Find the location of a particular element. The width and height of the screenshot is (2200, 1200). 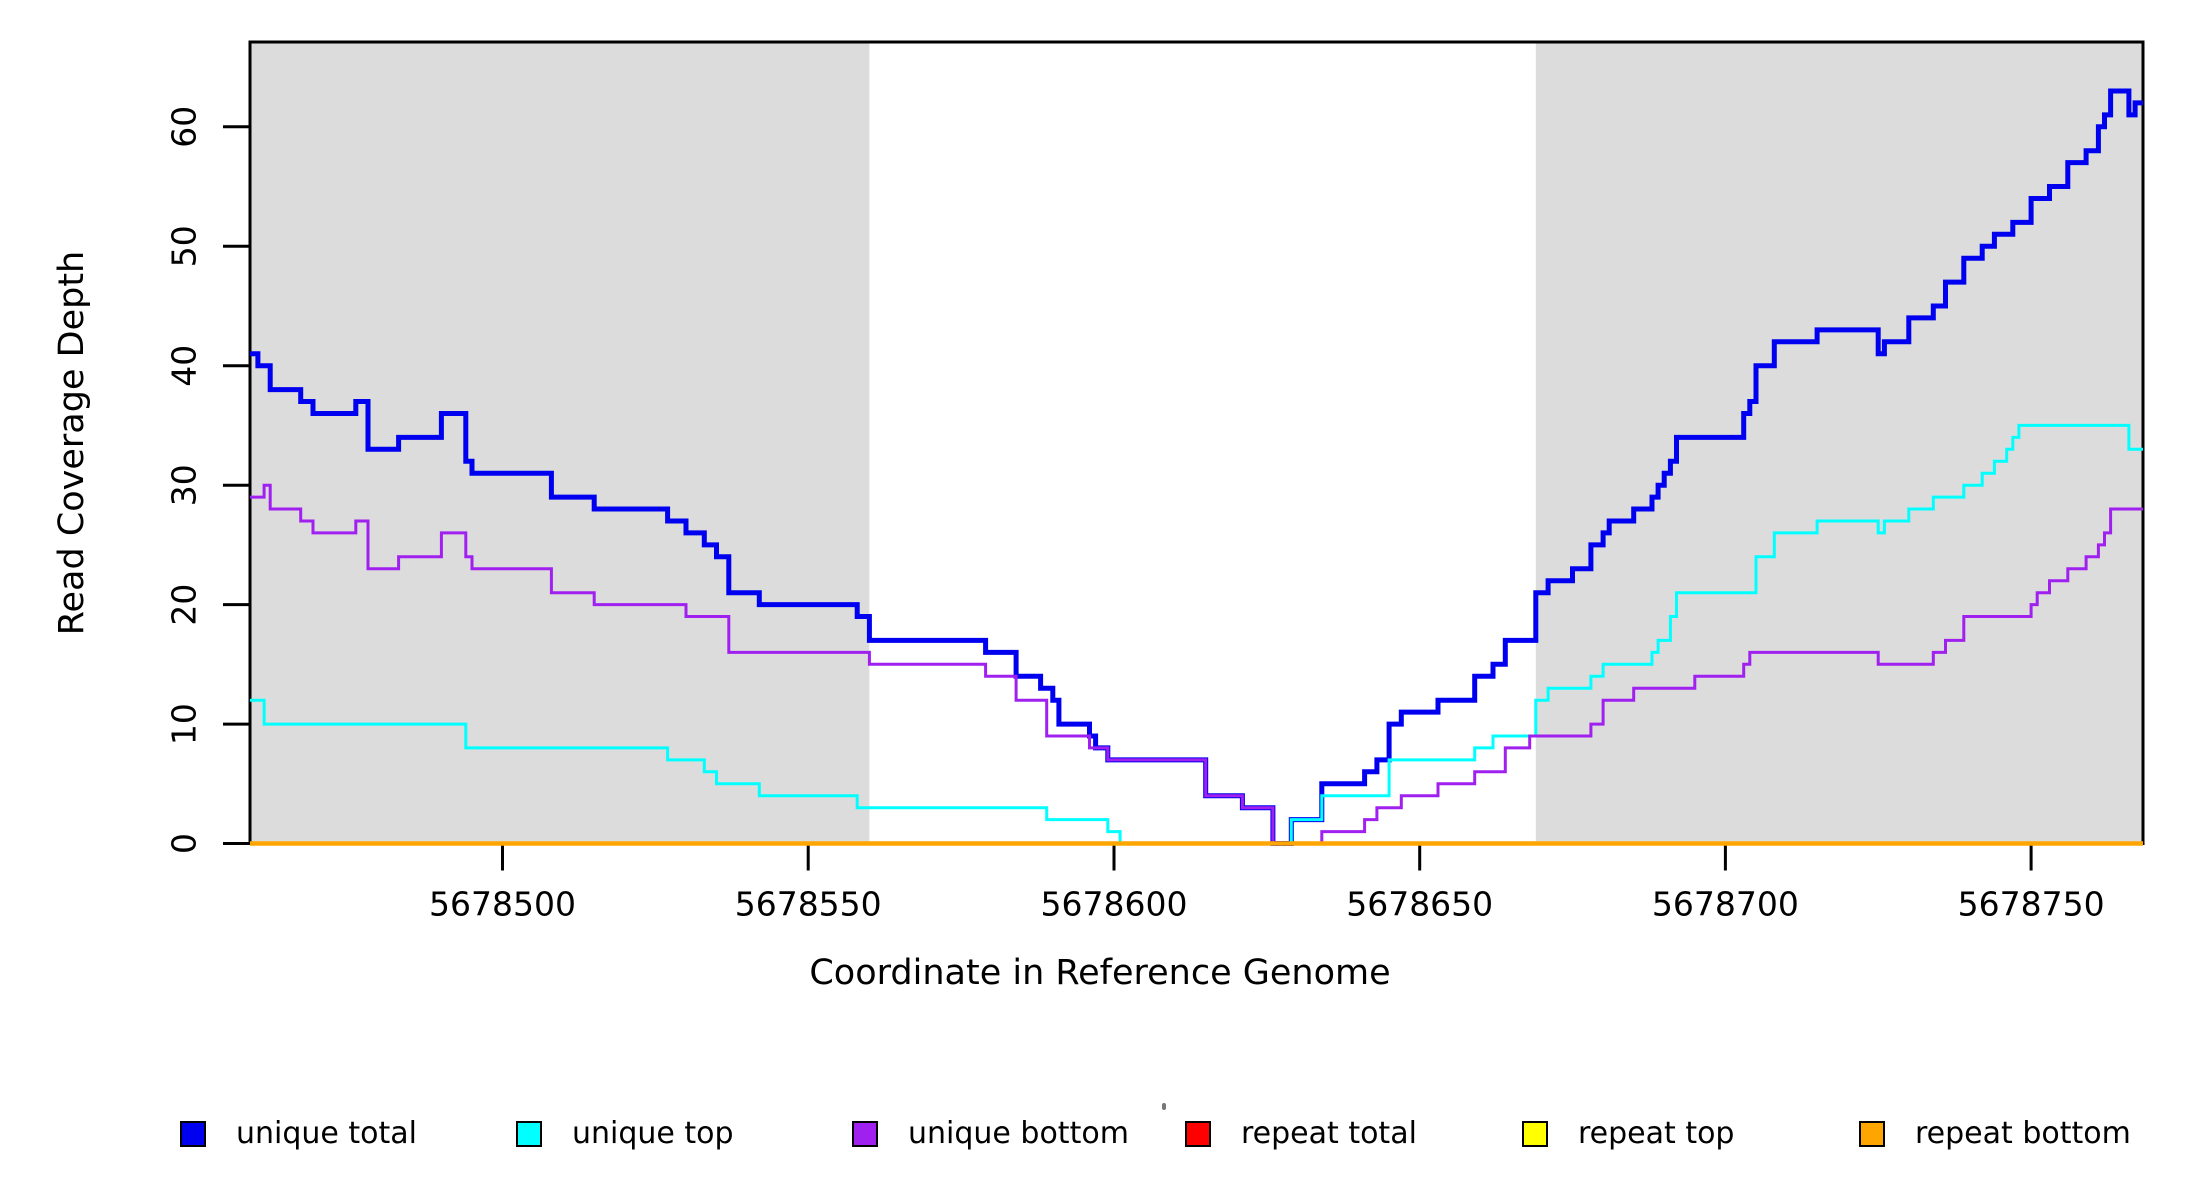

x-axis-title: Coordinate in Reference Genome is located at coordinates (1100, 973).